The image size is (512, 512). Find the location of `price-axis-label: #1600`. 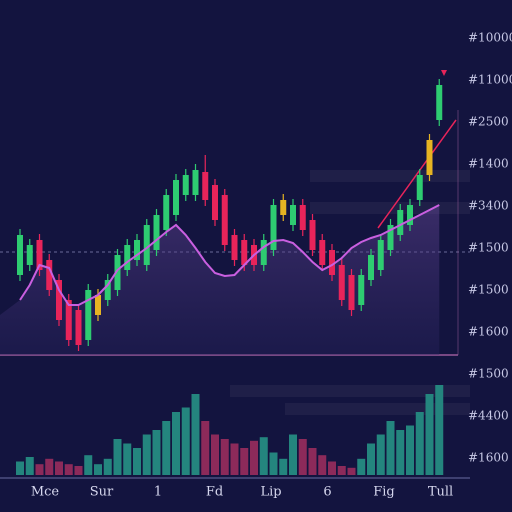

price-axis-label: #1600 is located at coordinates (488, 332).